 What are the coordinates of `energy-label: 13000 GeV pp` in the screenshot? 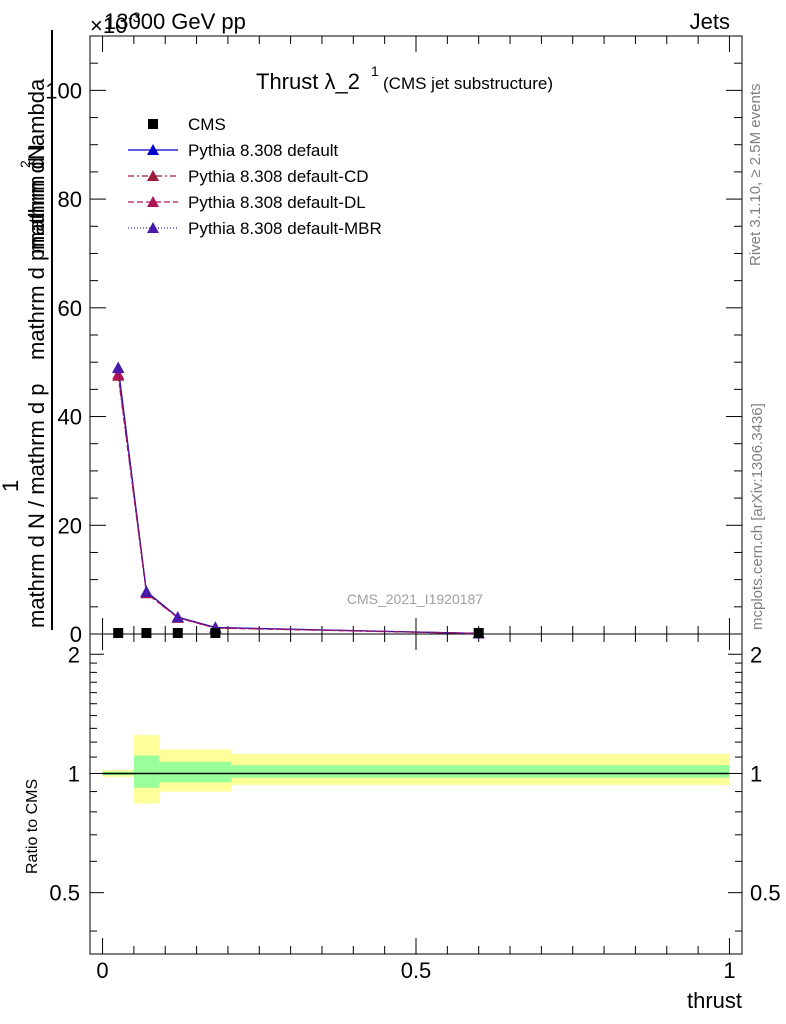 It's located at (175, 21).